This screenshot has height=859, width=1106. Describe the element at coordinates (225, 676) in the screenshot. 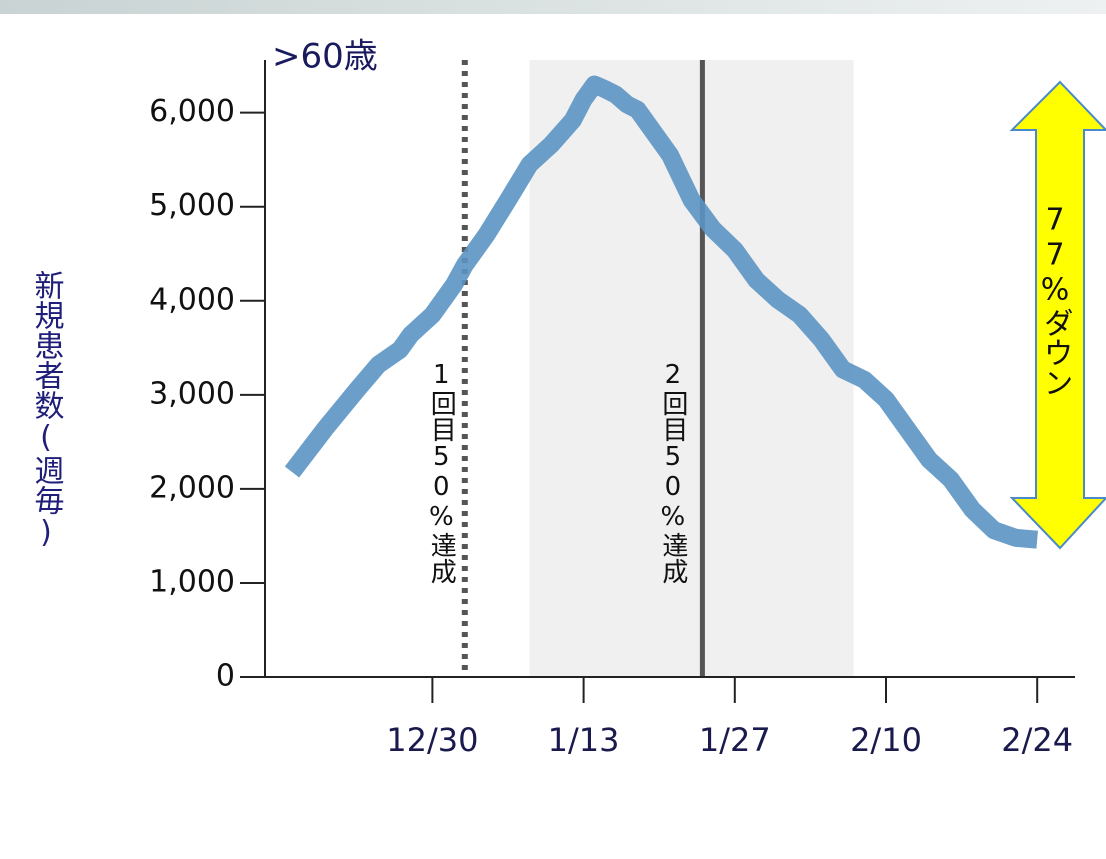

I see `y-tick-label: 0` at that location.